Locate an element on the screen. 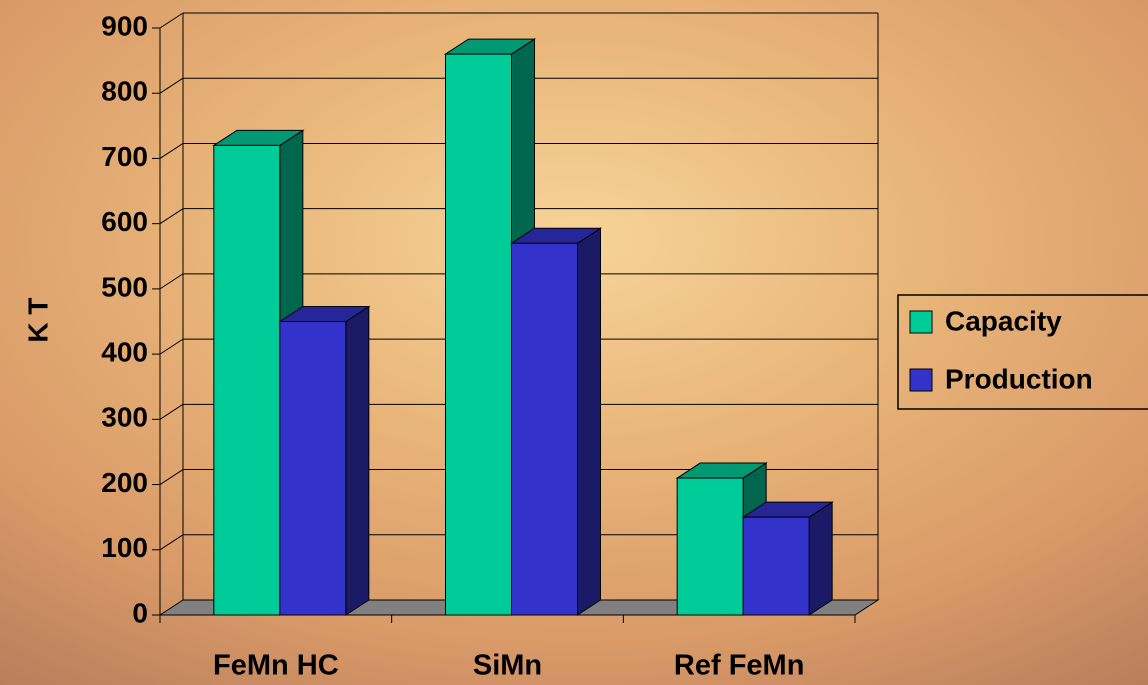  y-tick-label: 300 is located at coordinates (124, 417).